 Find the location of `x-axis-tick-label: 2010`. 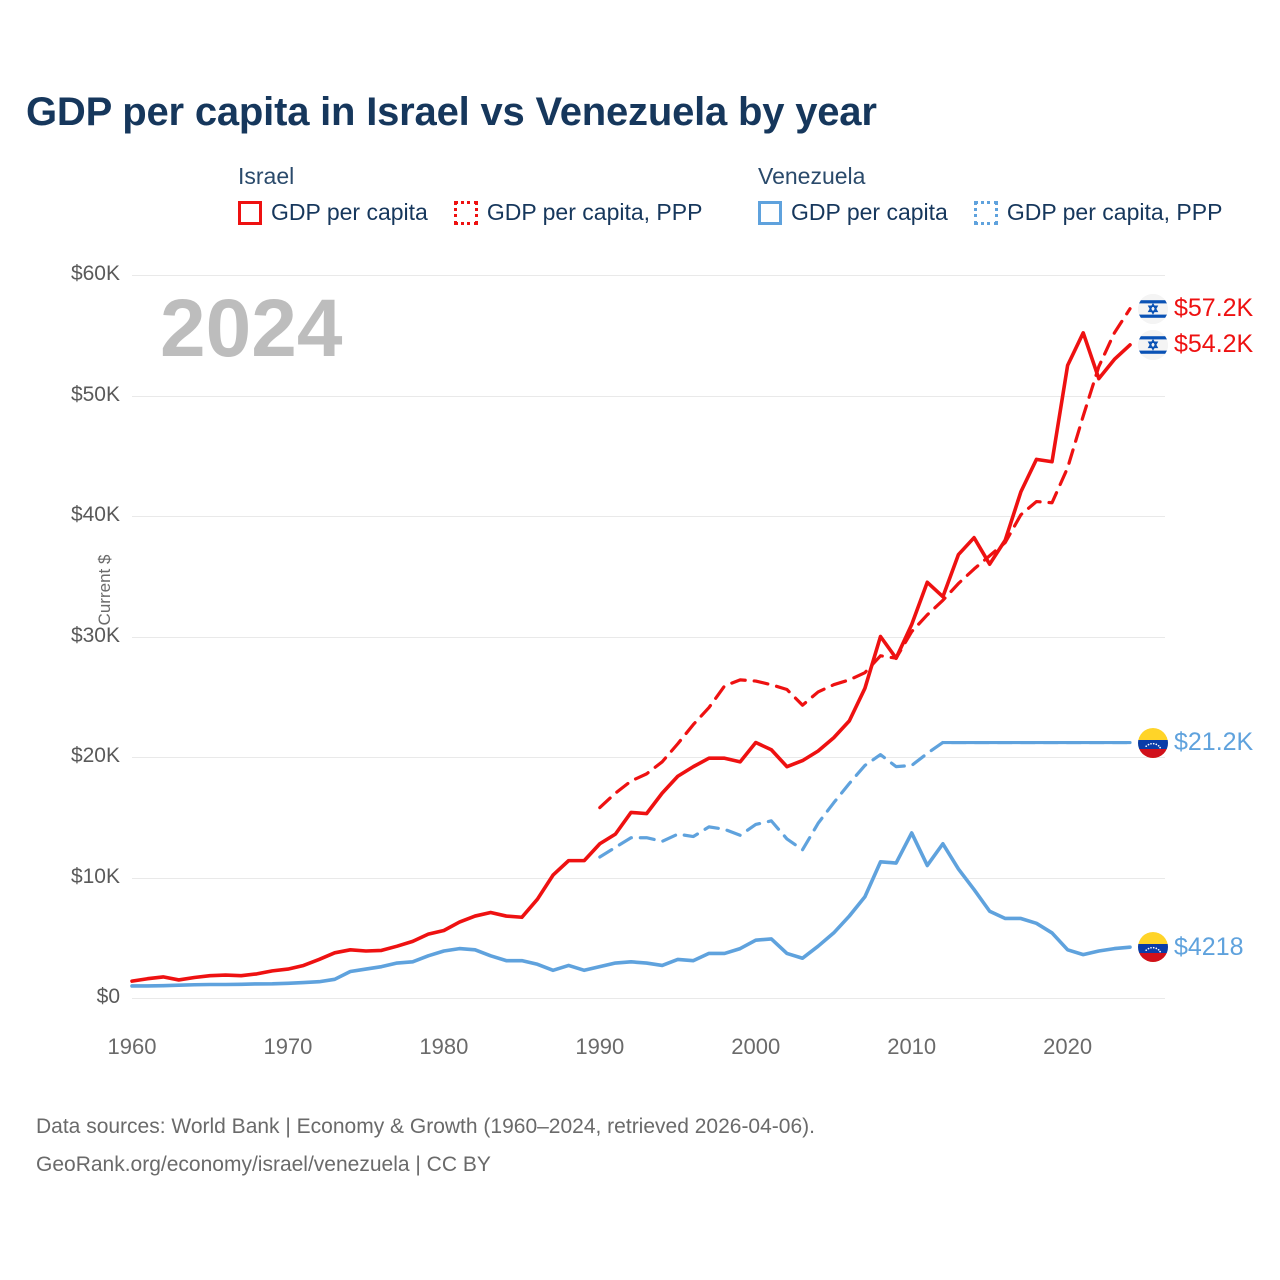

x-axis-tick-label: 2010 is located at coordinates (912, 1046).